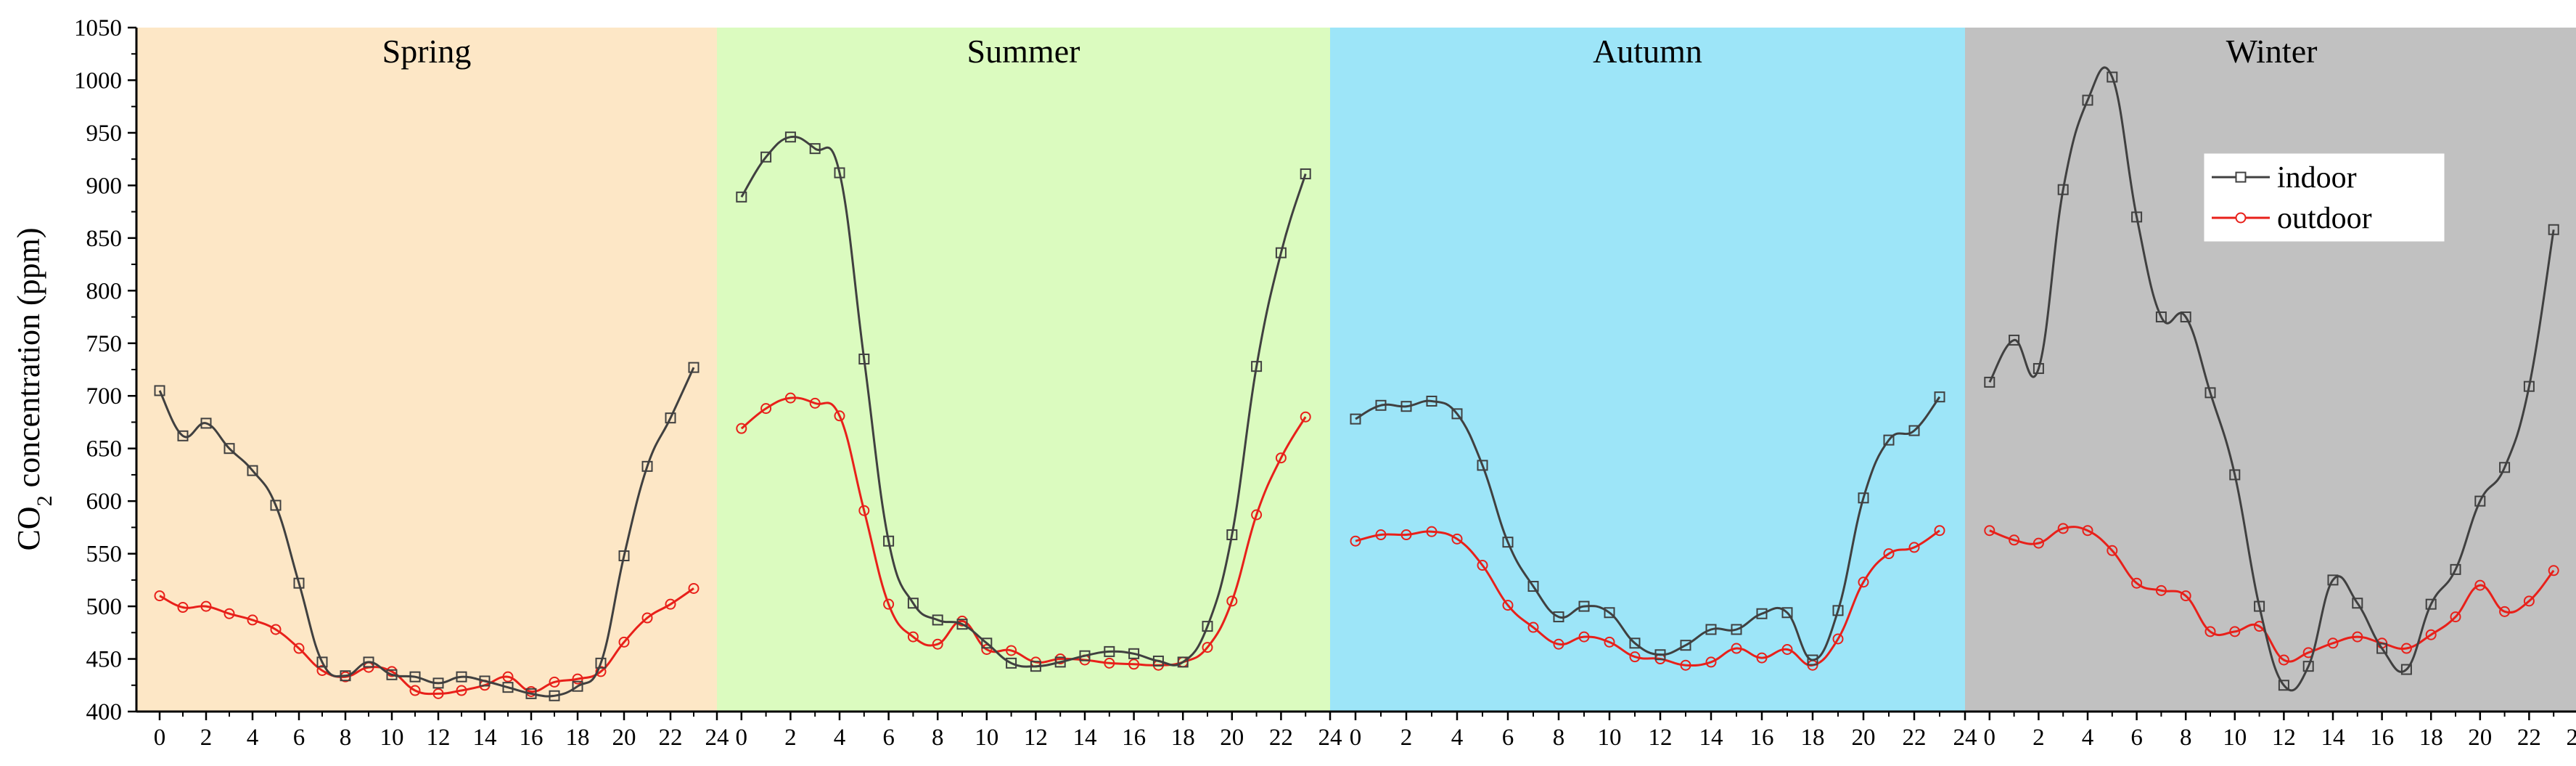 This screenshot has height=766, width=2576. I want to click on x-tick-label-autumn-14: 14, so click(1711, 738).